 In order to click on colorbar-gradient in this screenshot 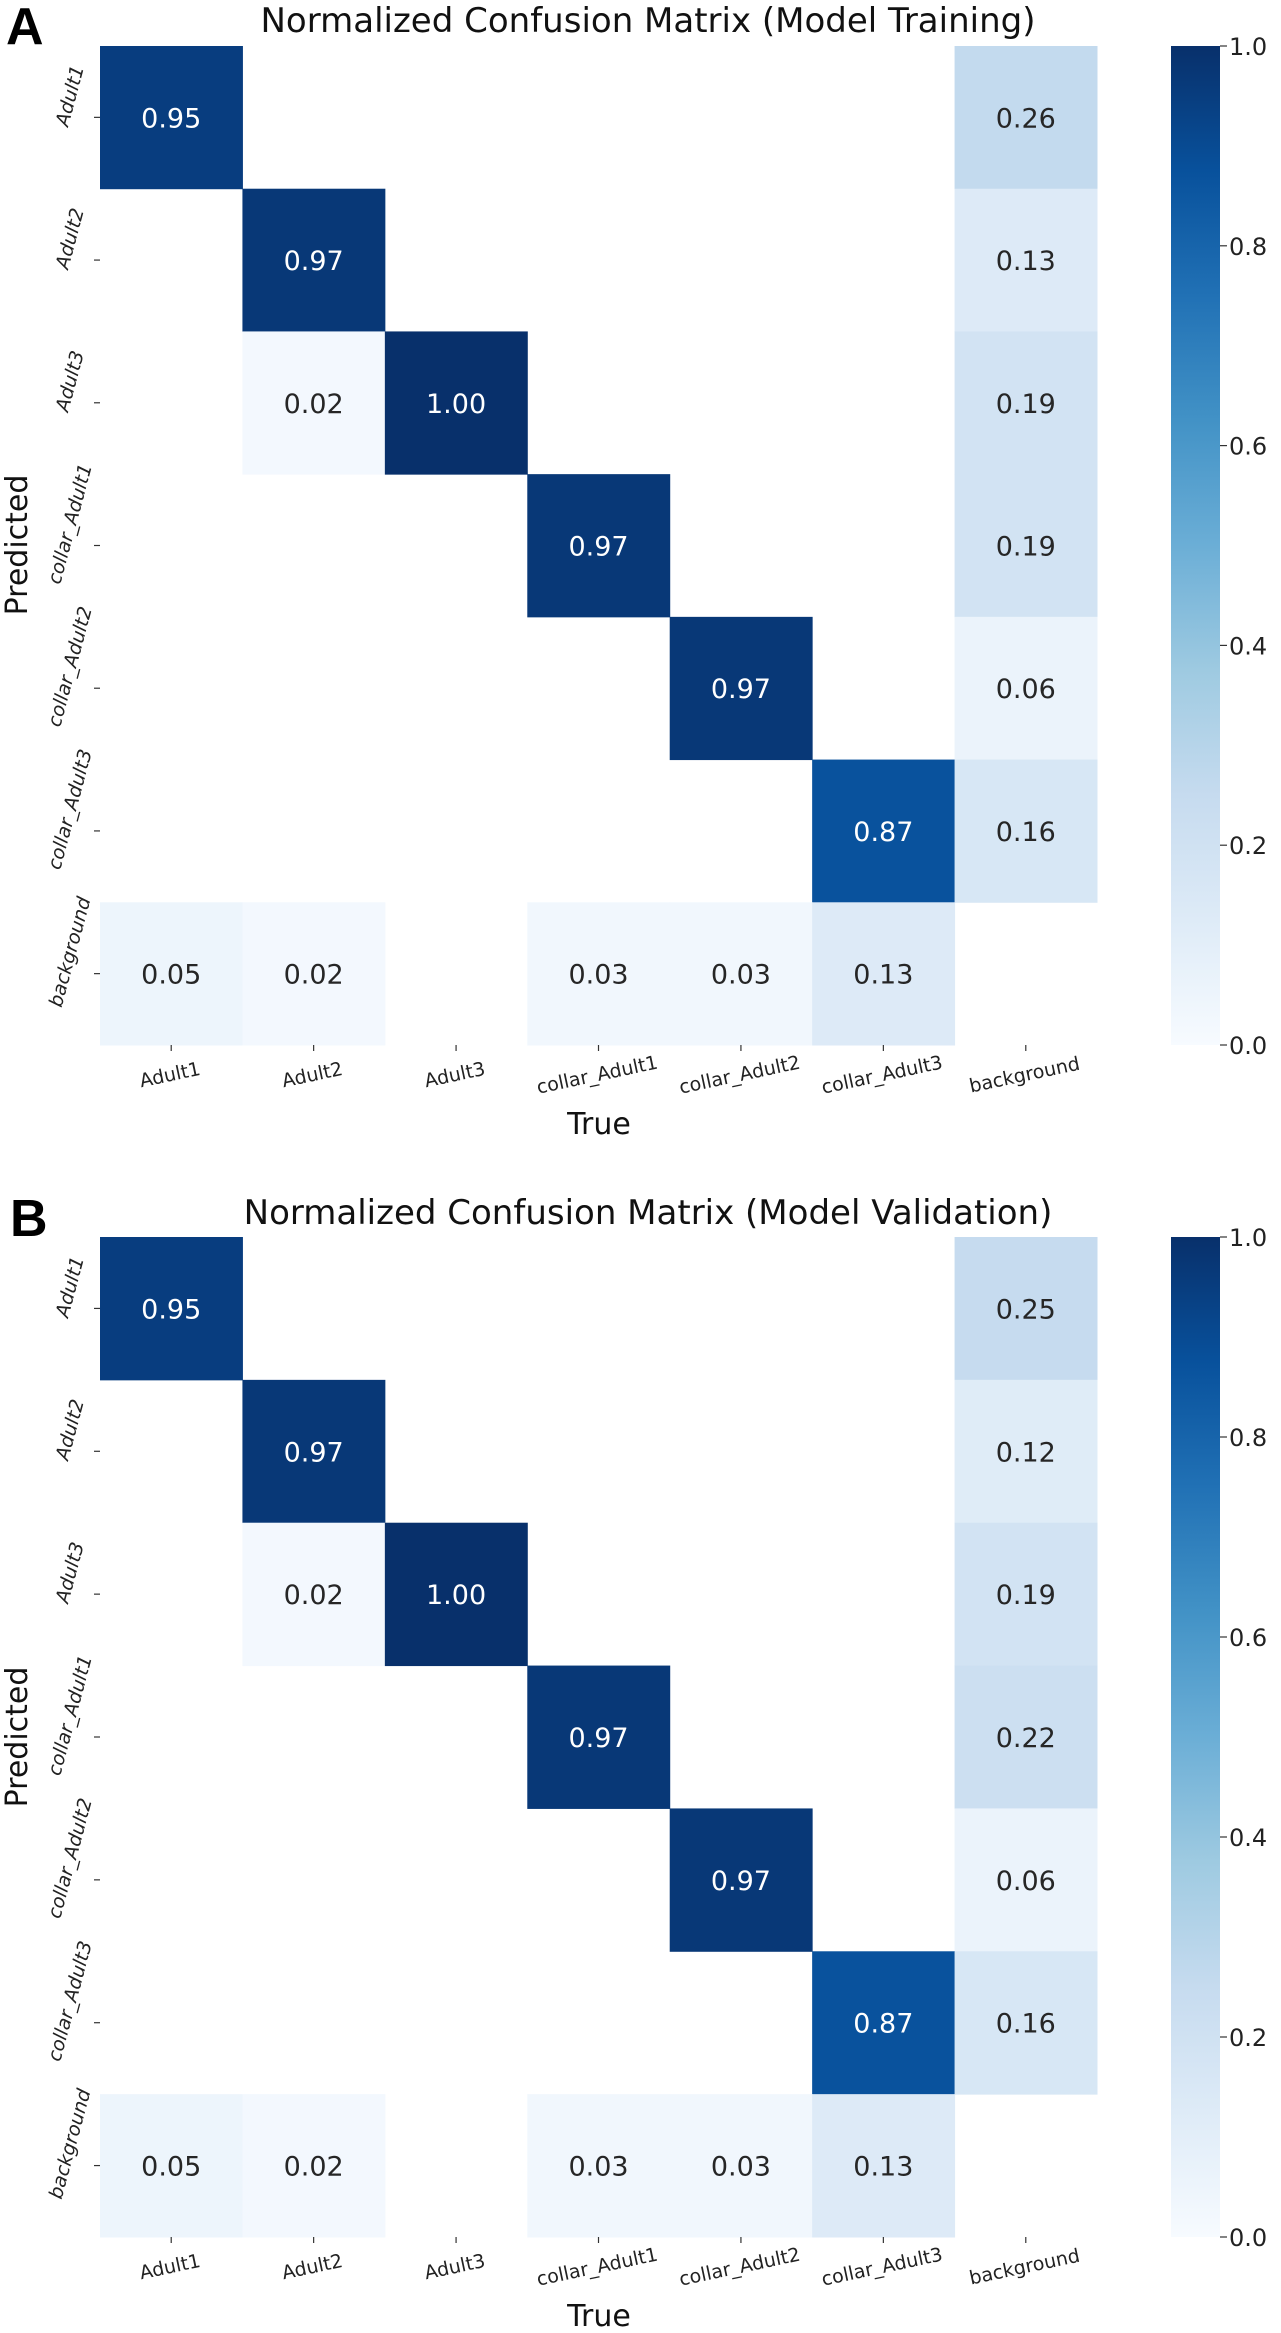, I will do `click(1195, 1737)`.